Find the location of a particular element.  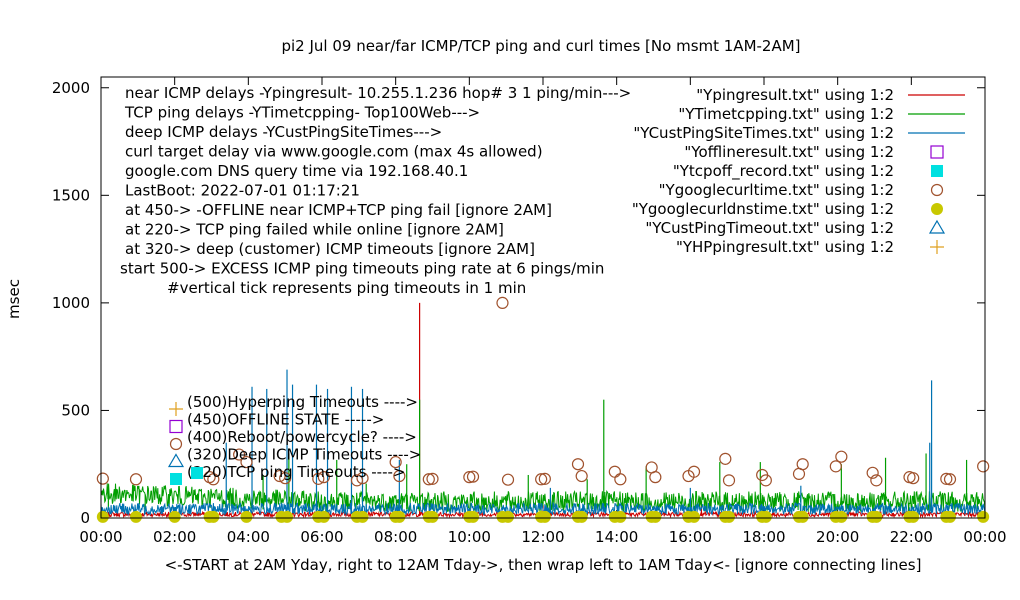

legend-label: "YCustPingSiteTimes.txt" using 1:2 is located at coordinates (763, 133).